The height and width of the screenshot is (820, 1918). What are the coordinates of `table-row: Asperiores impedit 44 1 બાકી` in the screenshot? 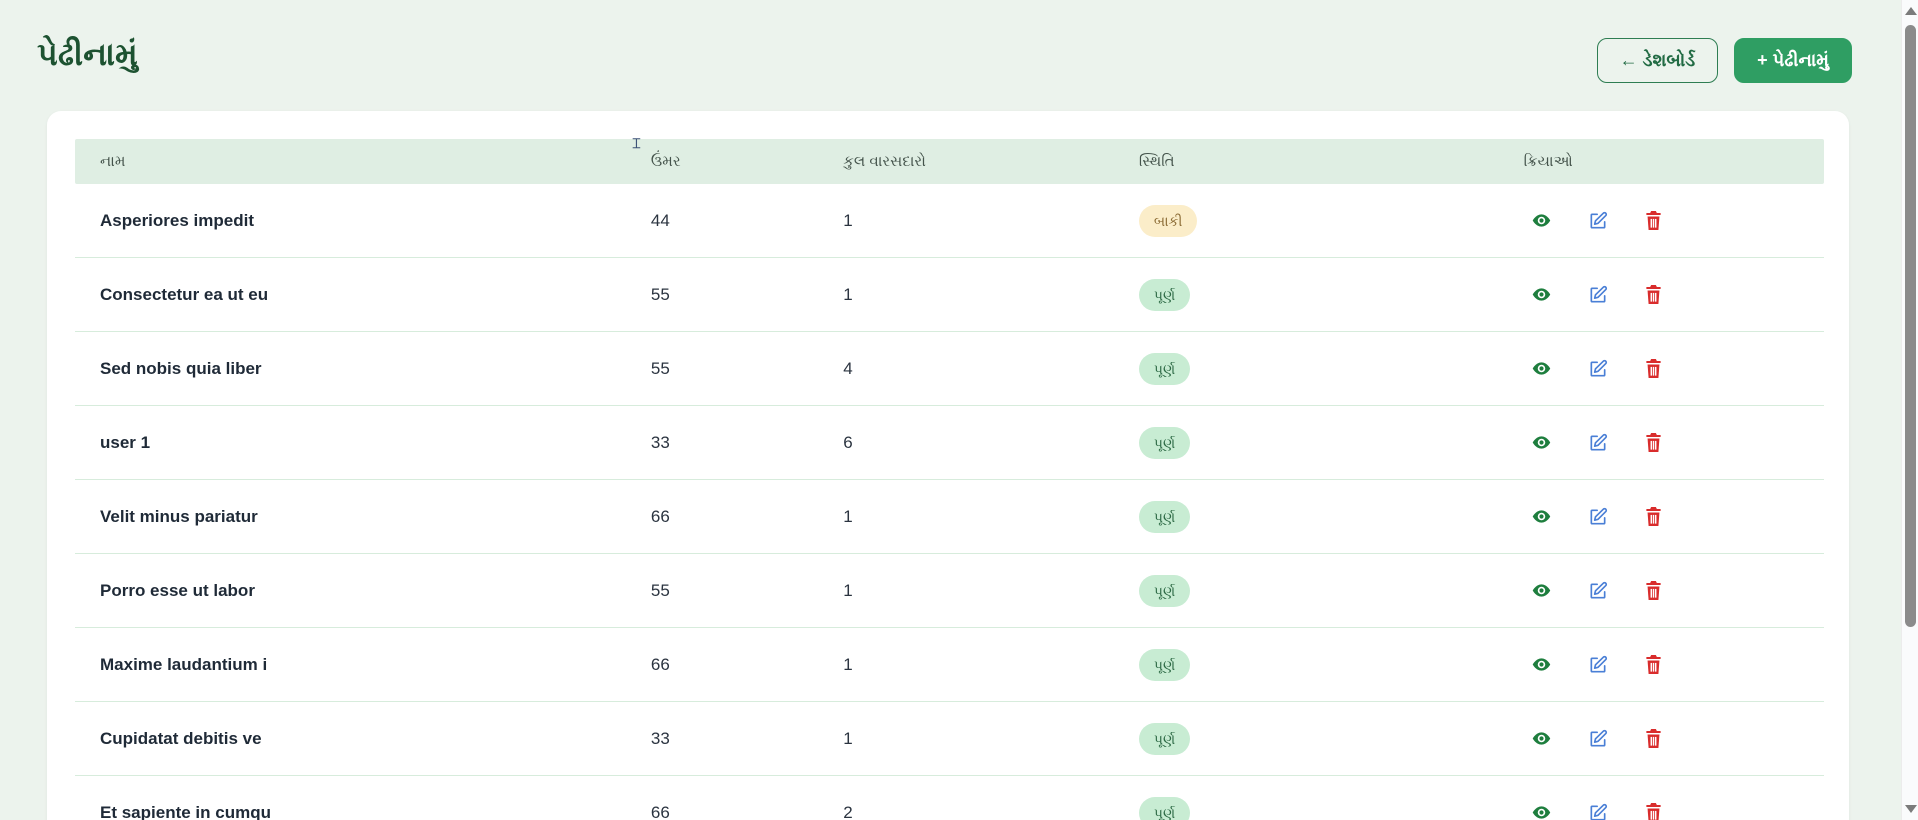 It's located at (949, 221).